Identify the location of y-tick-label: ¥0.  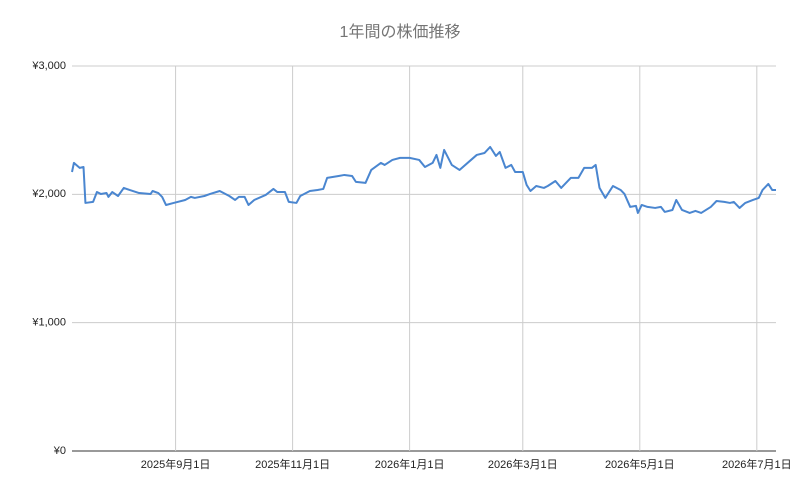
(59, 451).